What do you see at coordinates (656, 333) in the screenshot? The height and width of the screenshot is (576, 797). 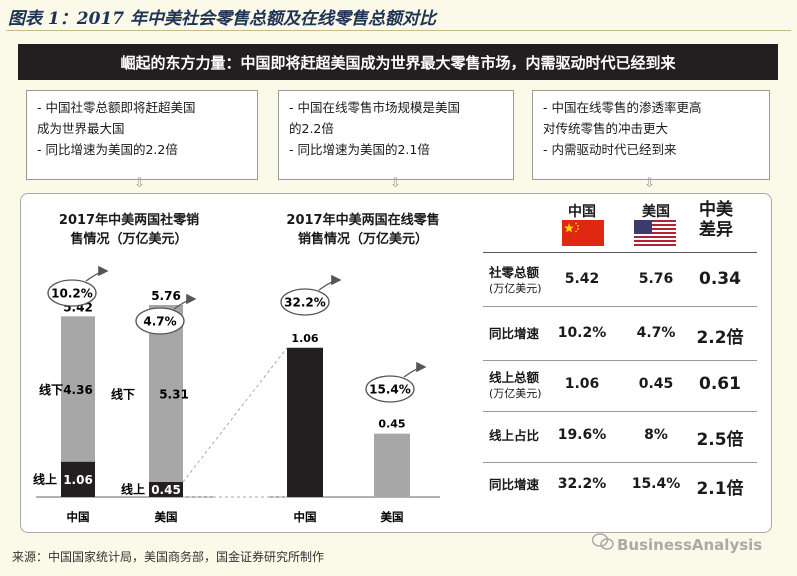 I see `table-cell: 4.7%` at bounding box center [656, 333].